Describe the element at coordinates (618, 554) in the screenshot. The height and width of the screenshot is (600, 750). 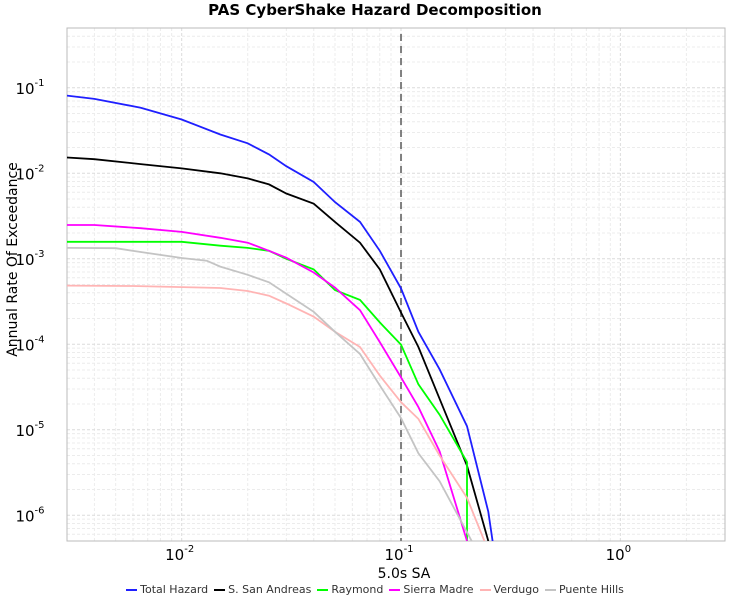
I see `x-tick-label: 10⁰` at that location.